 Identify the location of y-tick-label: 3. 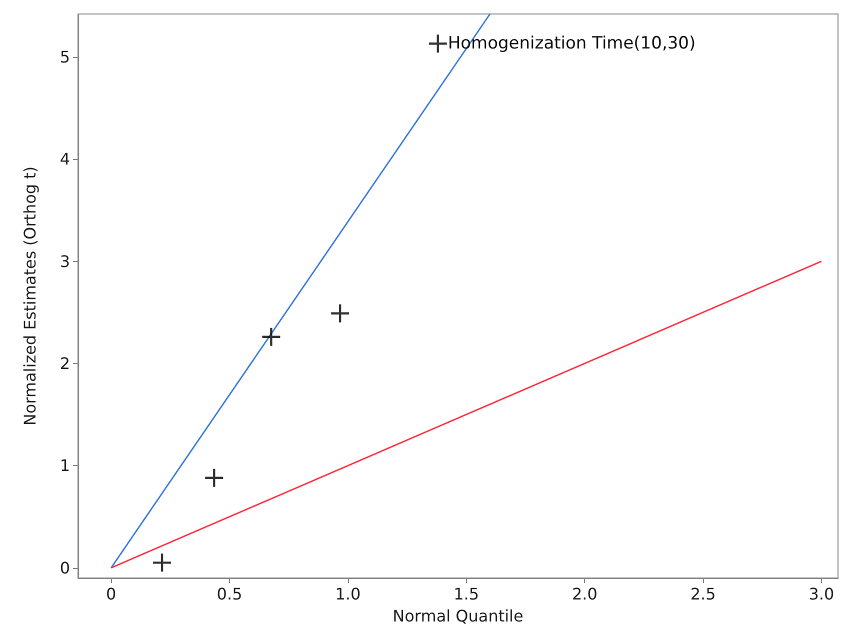
(65, 261).